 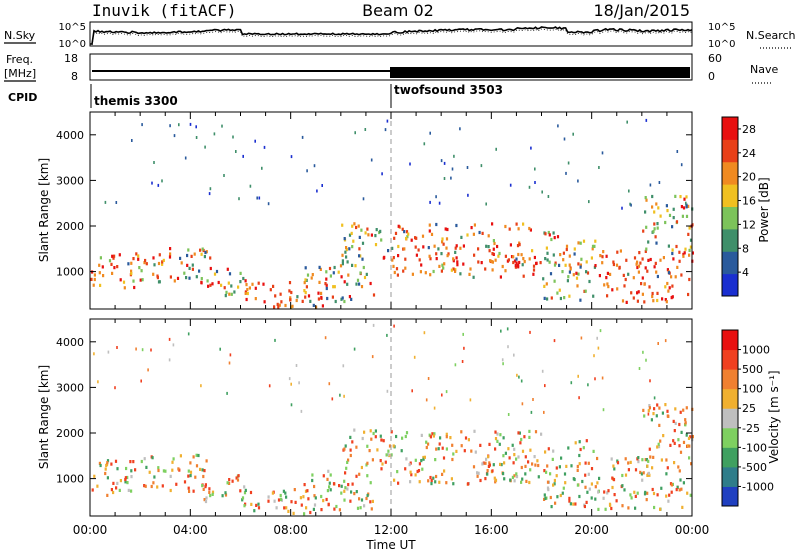 What do you see at coordinates (774, 416) in the screenshot?
I see `velocity-colorbar-label: Velocity [m s⁻¹]` at bounding box center [774, 416].